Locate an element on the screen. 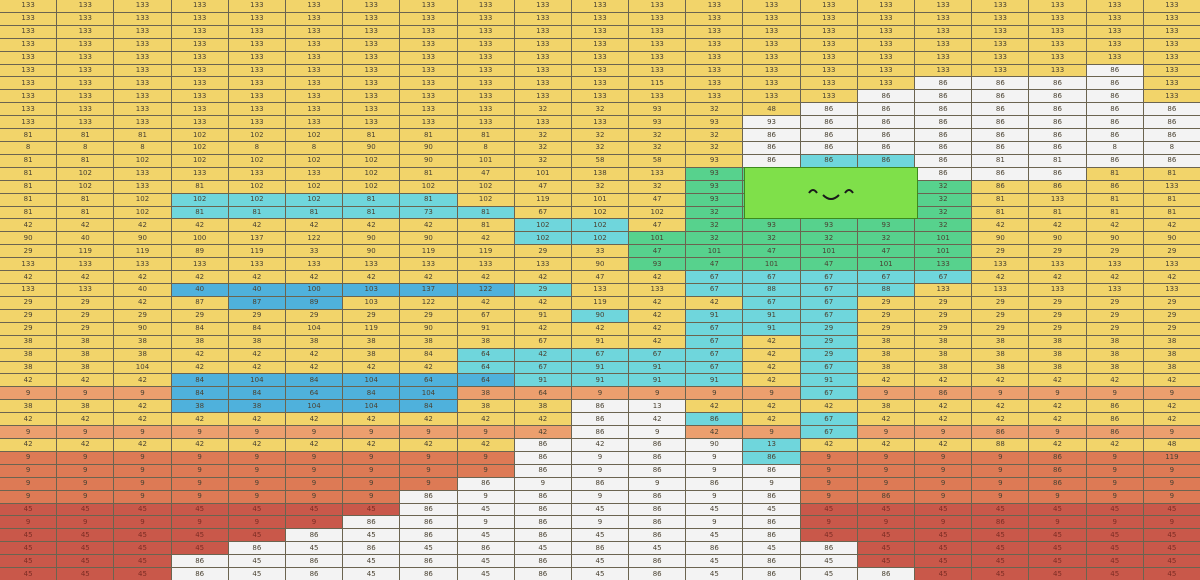  grid-cell: 84 is located at coordinates (428, 354).